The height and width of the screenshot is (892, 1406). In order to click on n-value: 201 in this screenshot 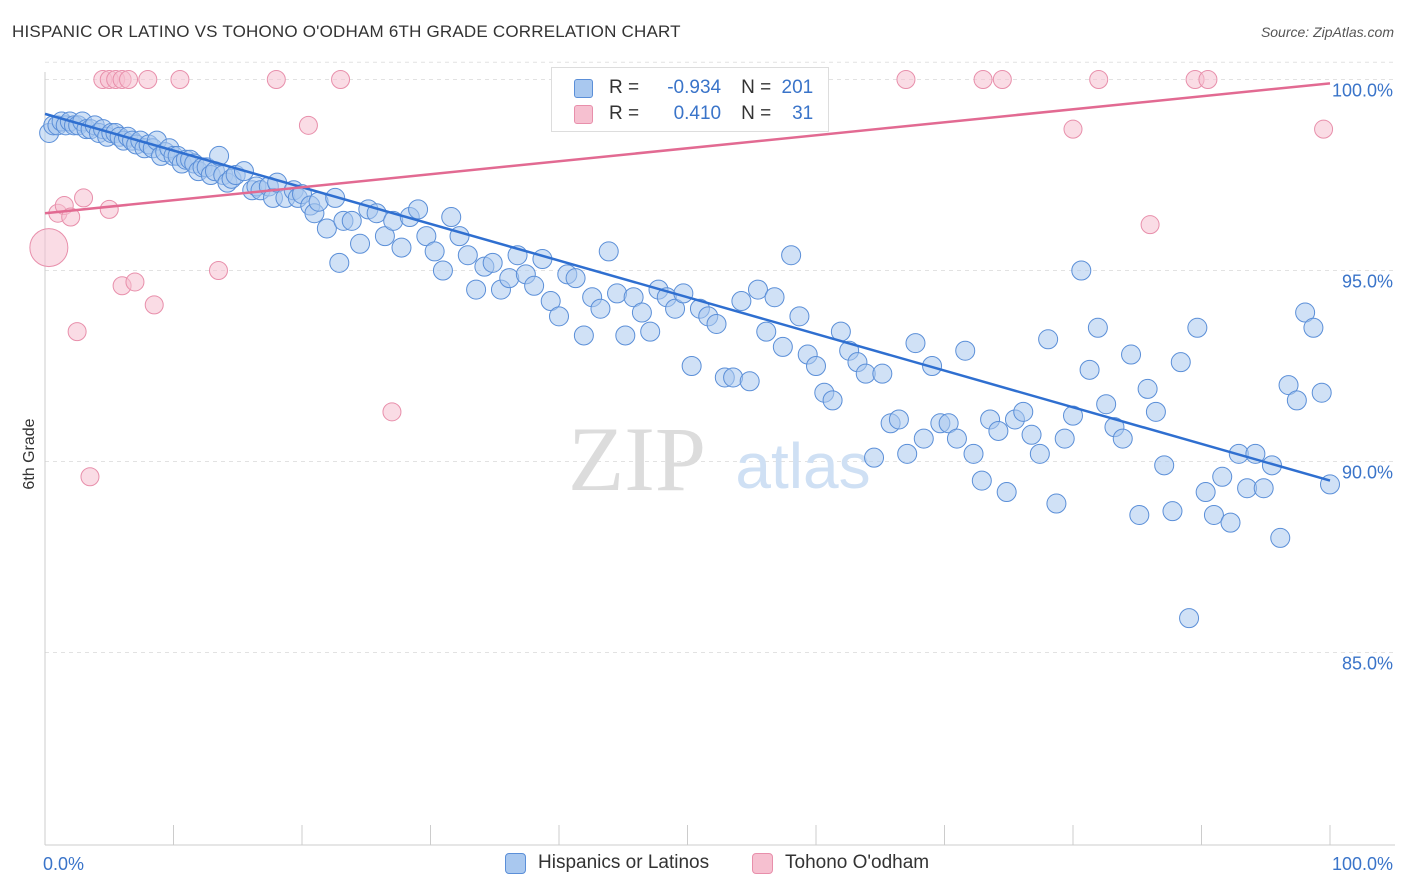, I will do `click(797, 87)`.